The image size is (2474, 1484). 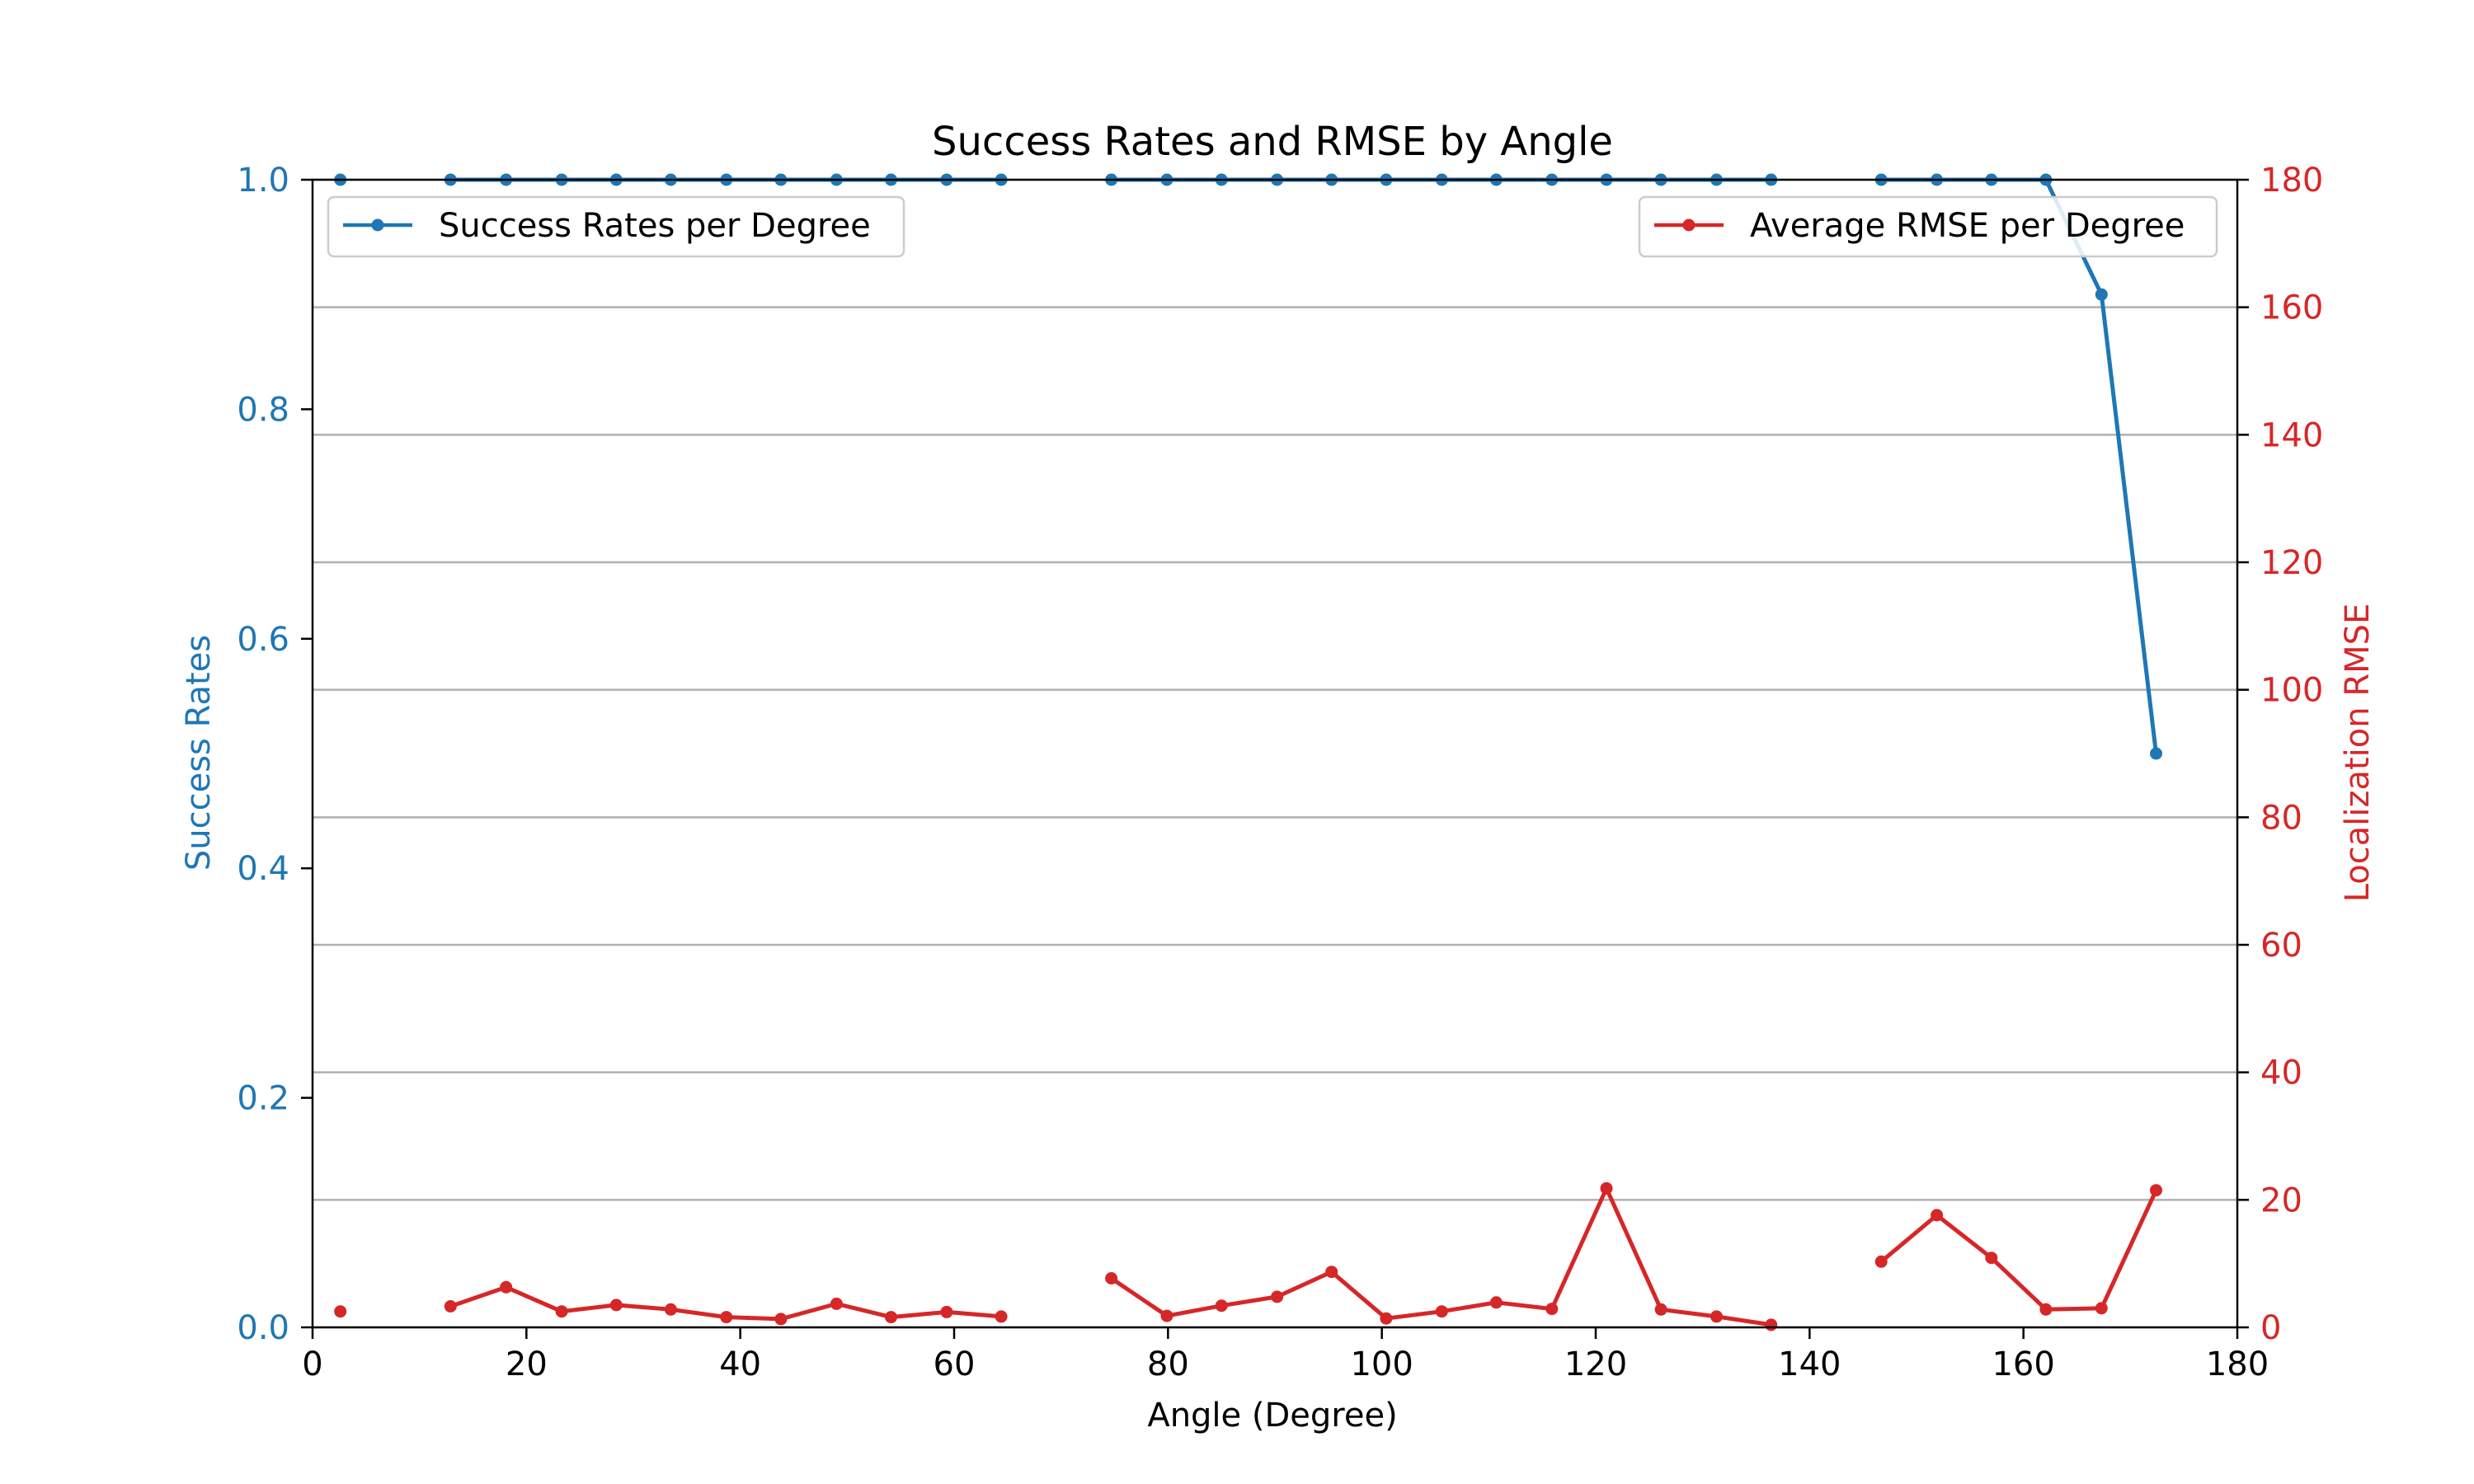 What do you see at coordinates (263, 869) in the screenshot?
I see `left-tick-label: 0.4` at bounding box center [263, 869].